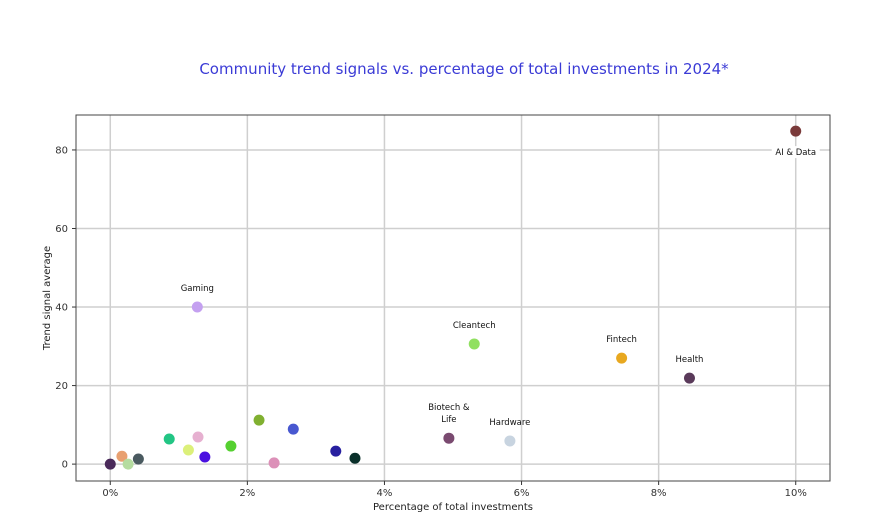 Image resolution: width=871 pixels, height=532 pixels. I want to click on data-label: Fintech, so click(621, 340).